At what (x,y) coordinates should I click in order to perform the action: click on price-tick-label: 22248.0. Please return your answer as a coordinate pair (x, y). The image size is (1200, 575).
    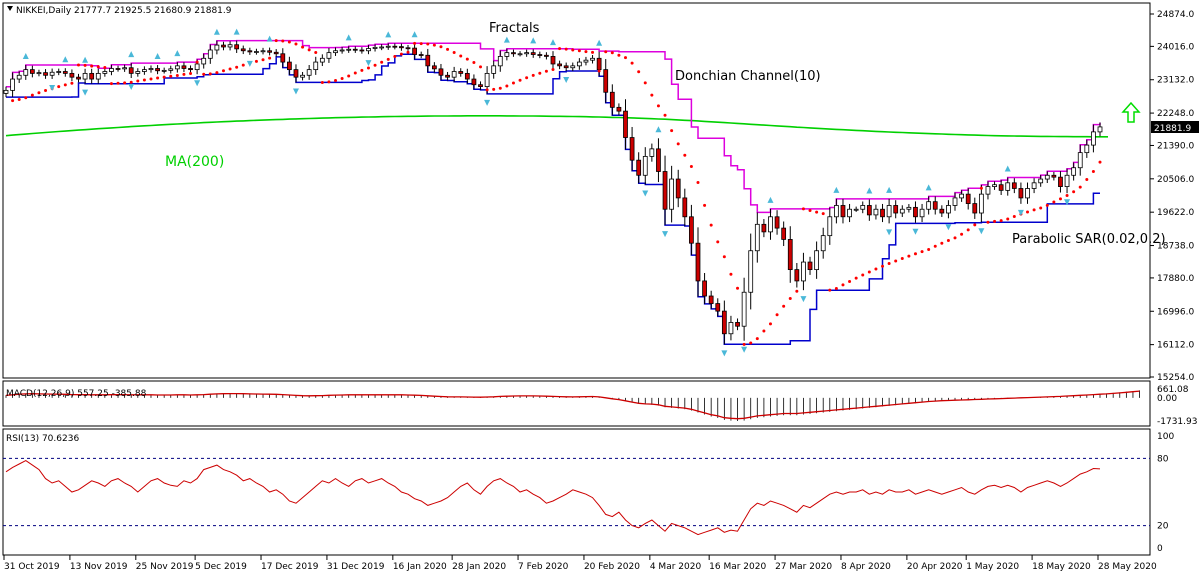
    Looking at the image, I should click on (1175, 114).